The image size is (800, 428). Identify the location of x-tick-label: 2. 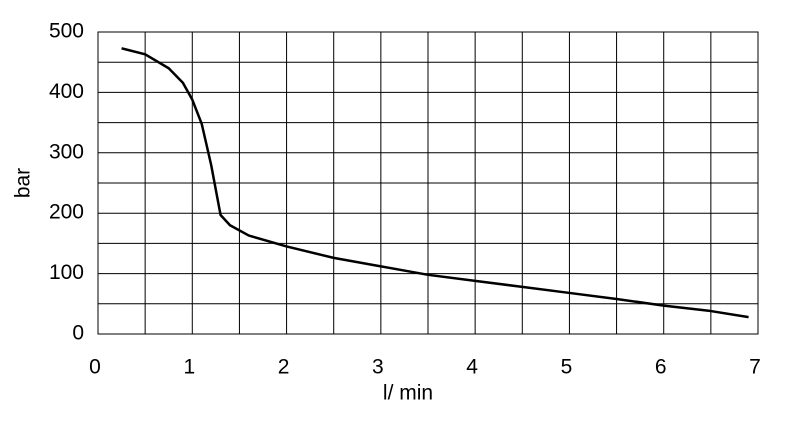
(284, 367).